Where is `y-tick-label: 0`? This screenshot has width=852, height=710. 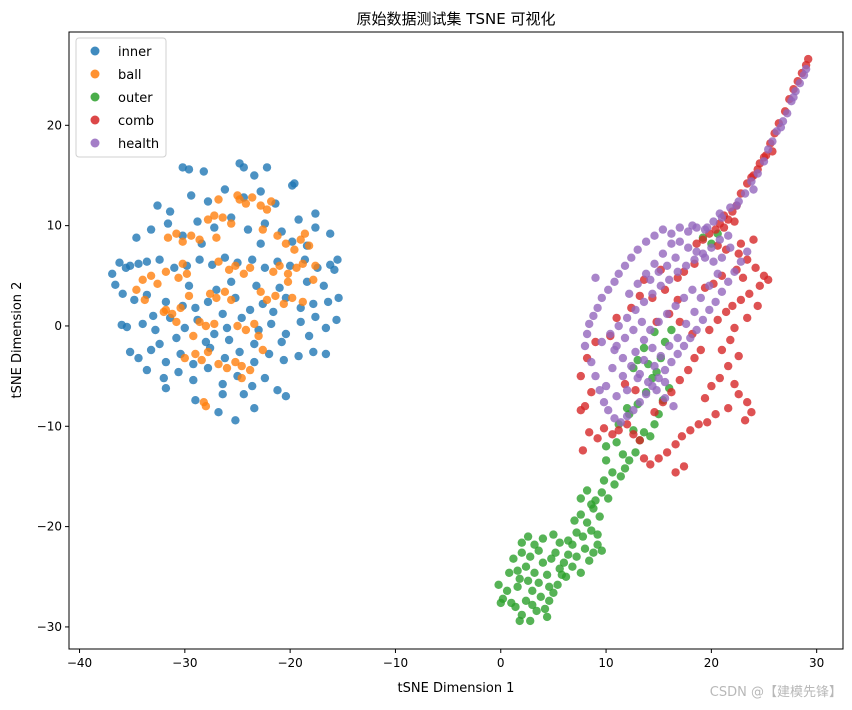 y-tick-label: 0 is located at coordinates (58, 326).